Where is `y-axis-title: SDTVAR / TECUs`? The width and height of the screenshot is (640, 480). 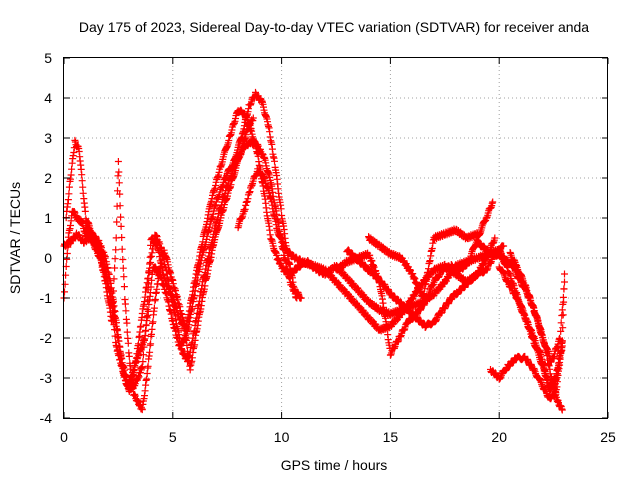
y-axis-title: SDTVAR / TECUs is located at coordinates (15, 238).